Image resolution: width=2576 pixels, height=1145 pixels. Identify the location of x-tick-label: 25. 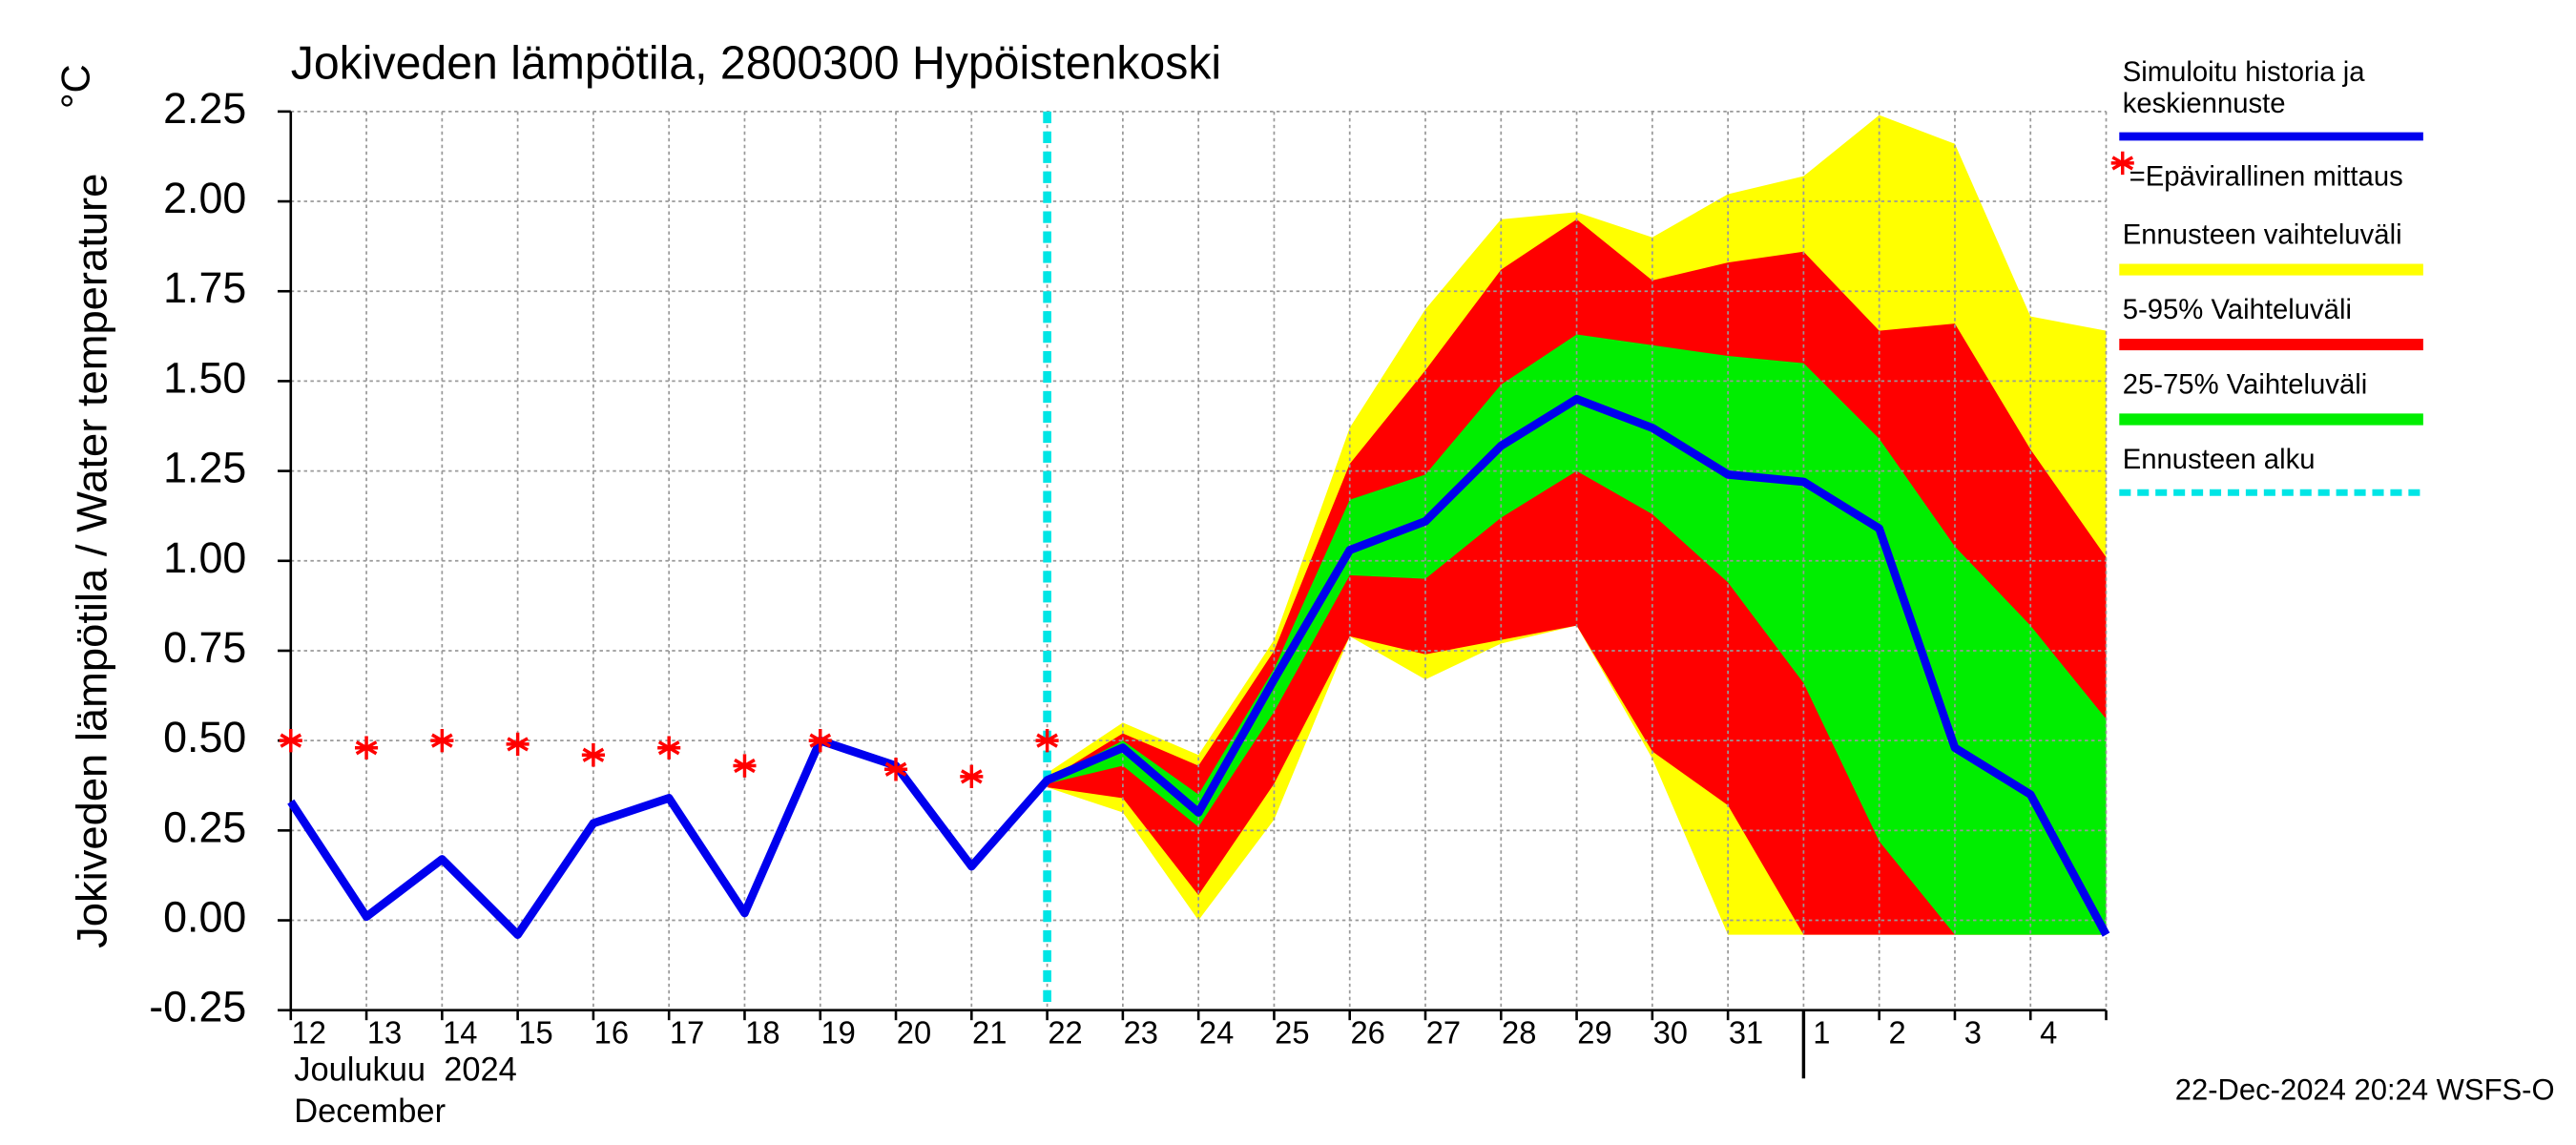
(1292, 1032).